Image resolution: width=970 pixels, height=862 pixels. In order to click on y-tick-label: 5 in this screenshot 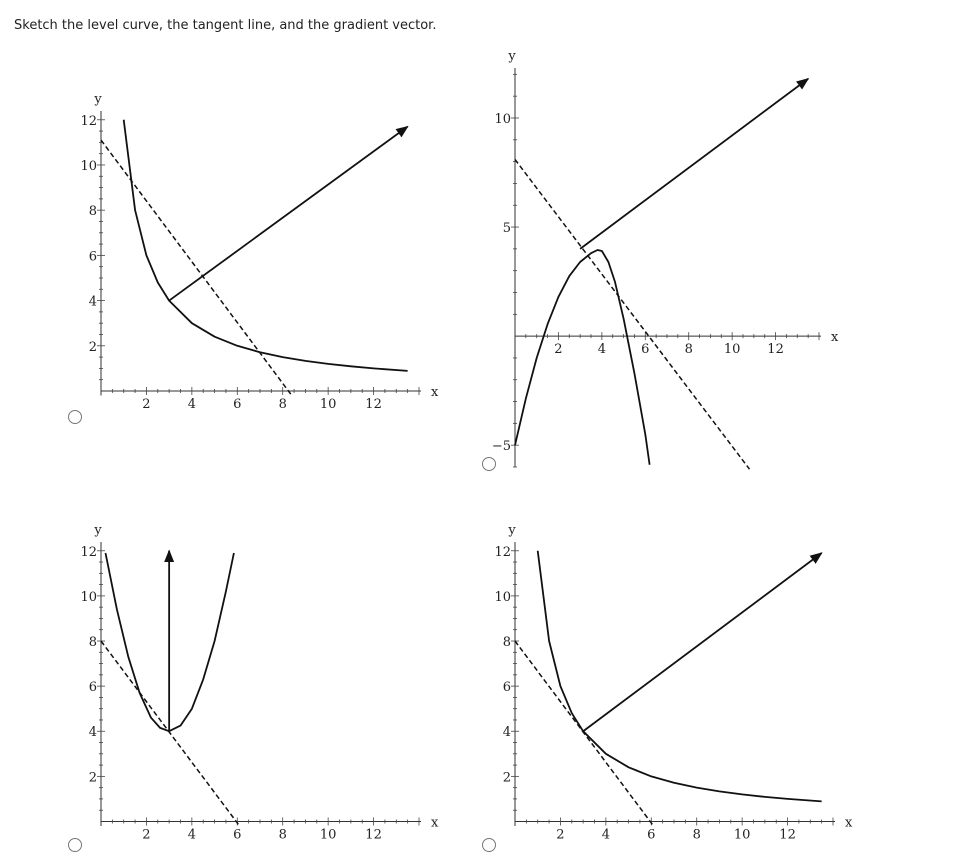, I will do `click(507, 228)`.